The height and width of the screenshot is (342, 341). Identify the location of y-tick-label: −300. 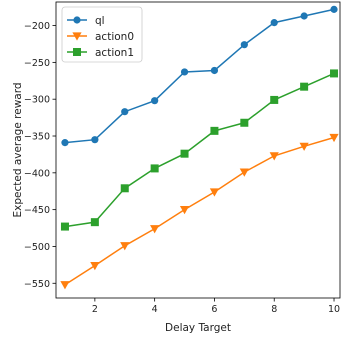
(37, 100).